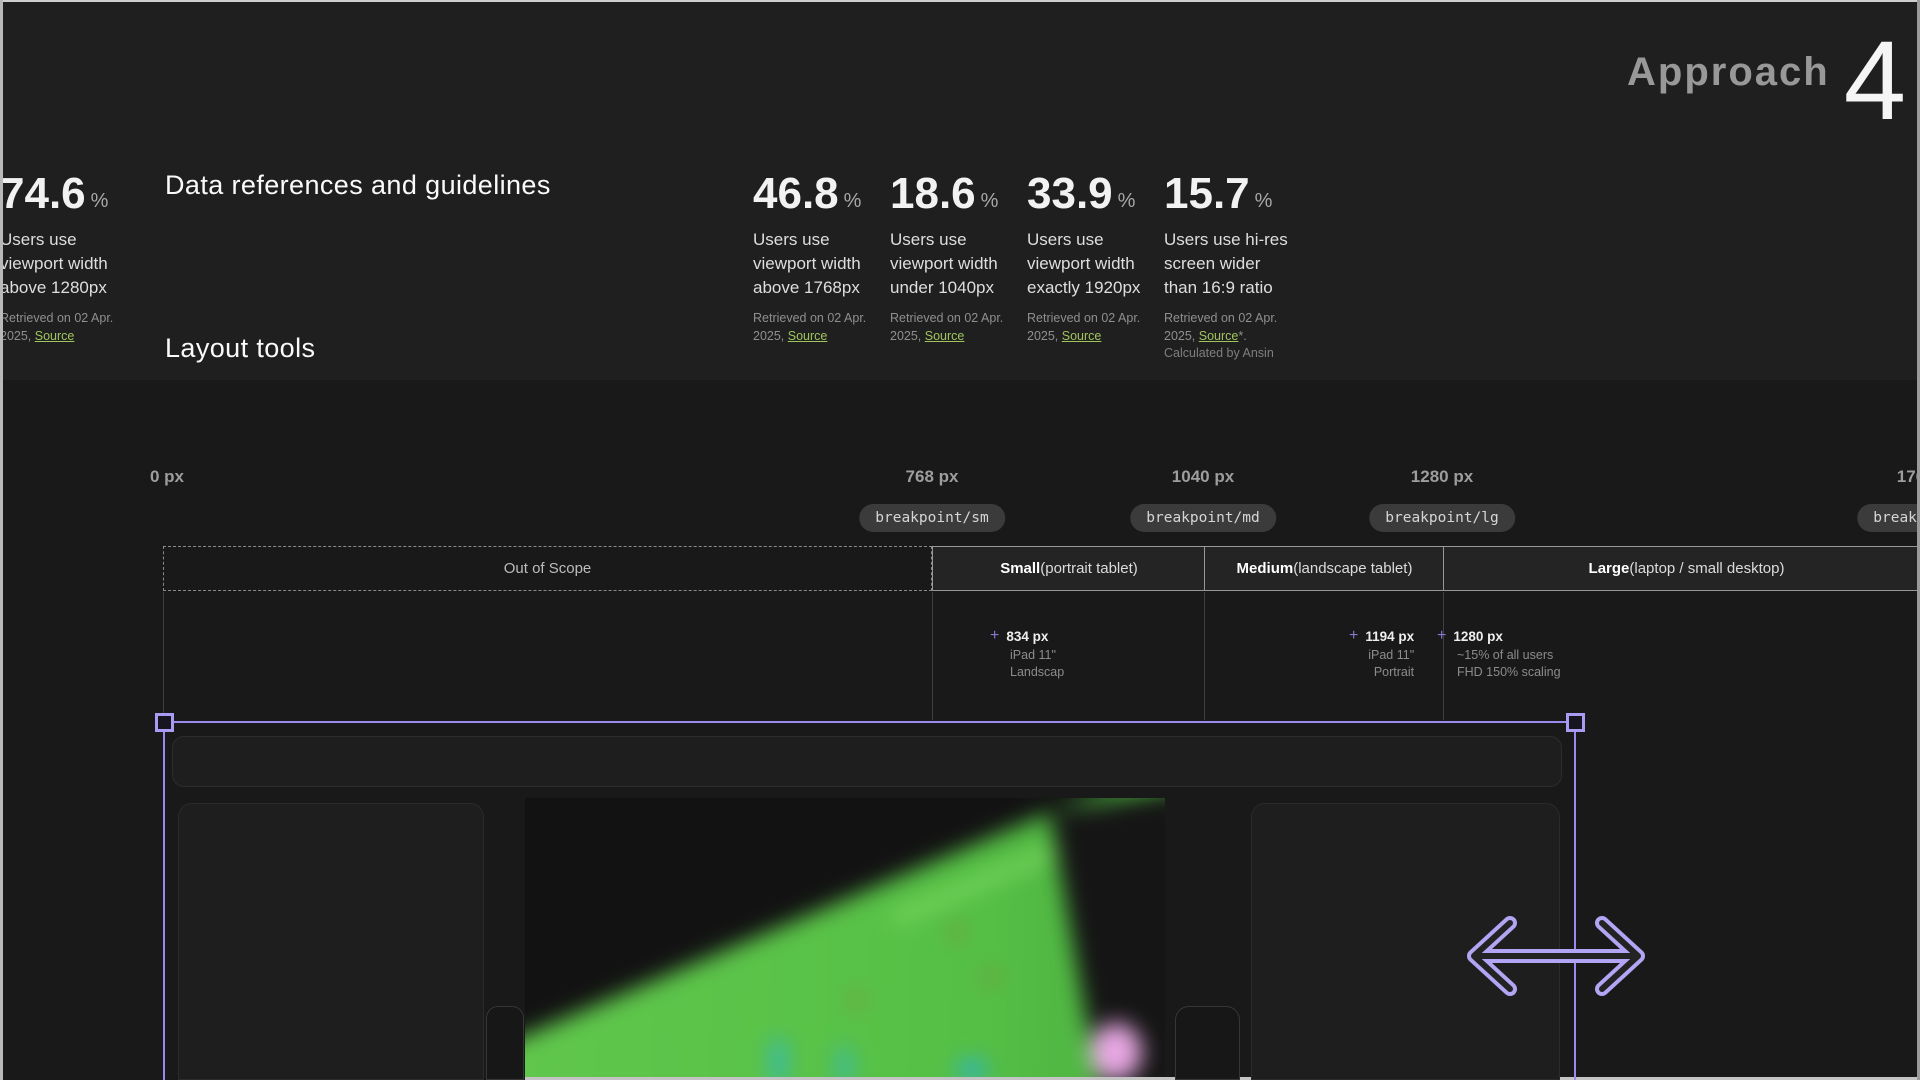 The height and width of the screenshot is (1080, 1920). What do you see at coordinates (1575, 722) in the screenshot?
I see `selection-handle-top-right` at bounding box center [1575, 722].